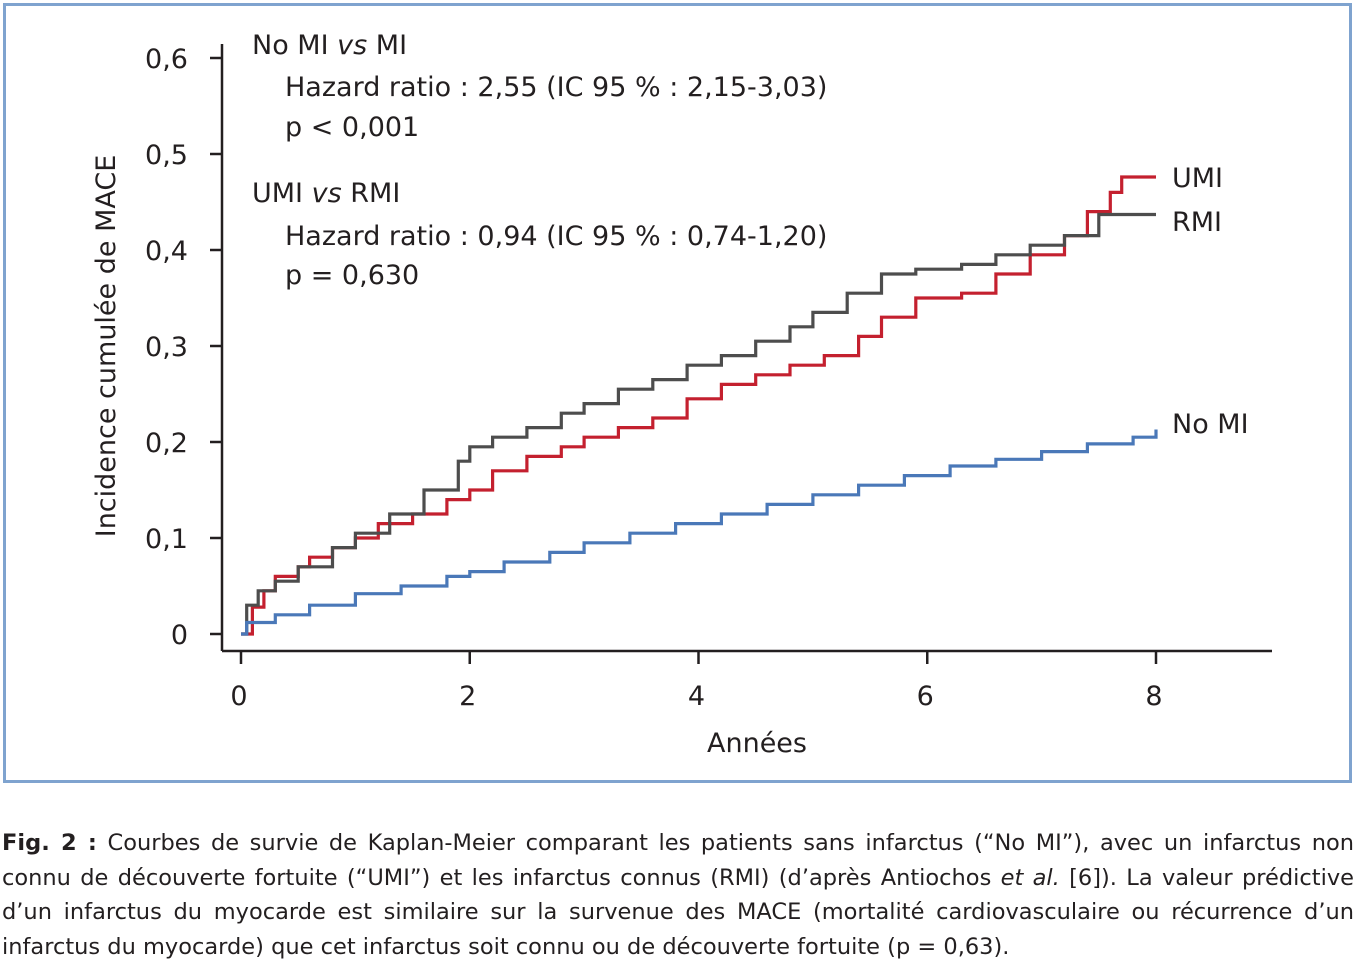  Describe the element at coordinates (106, 346) in the screenshot. I see `y-axis-label: Incidence cumulée de MACE` at that location.